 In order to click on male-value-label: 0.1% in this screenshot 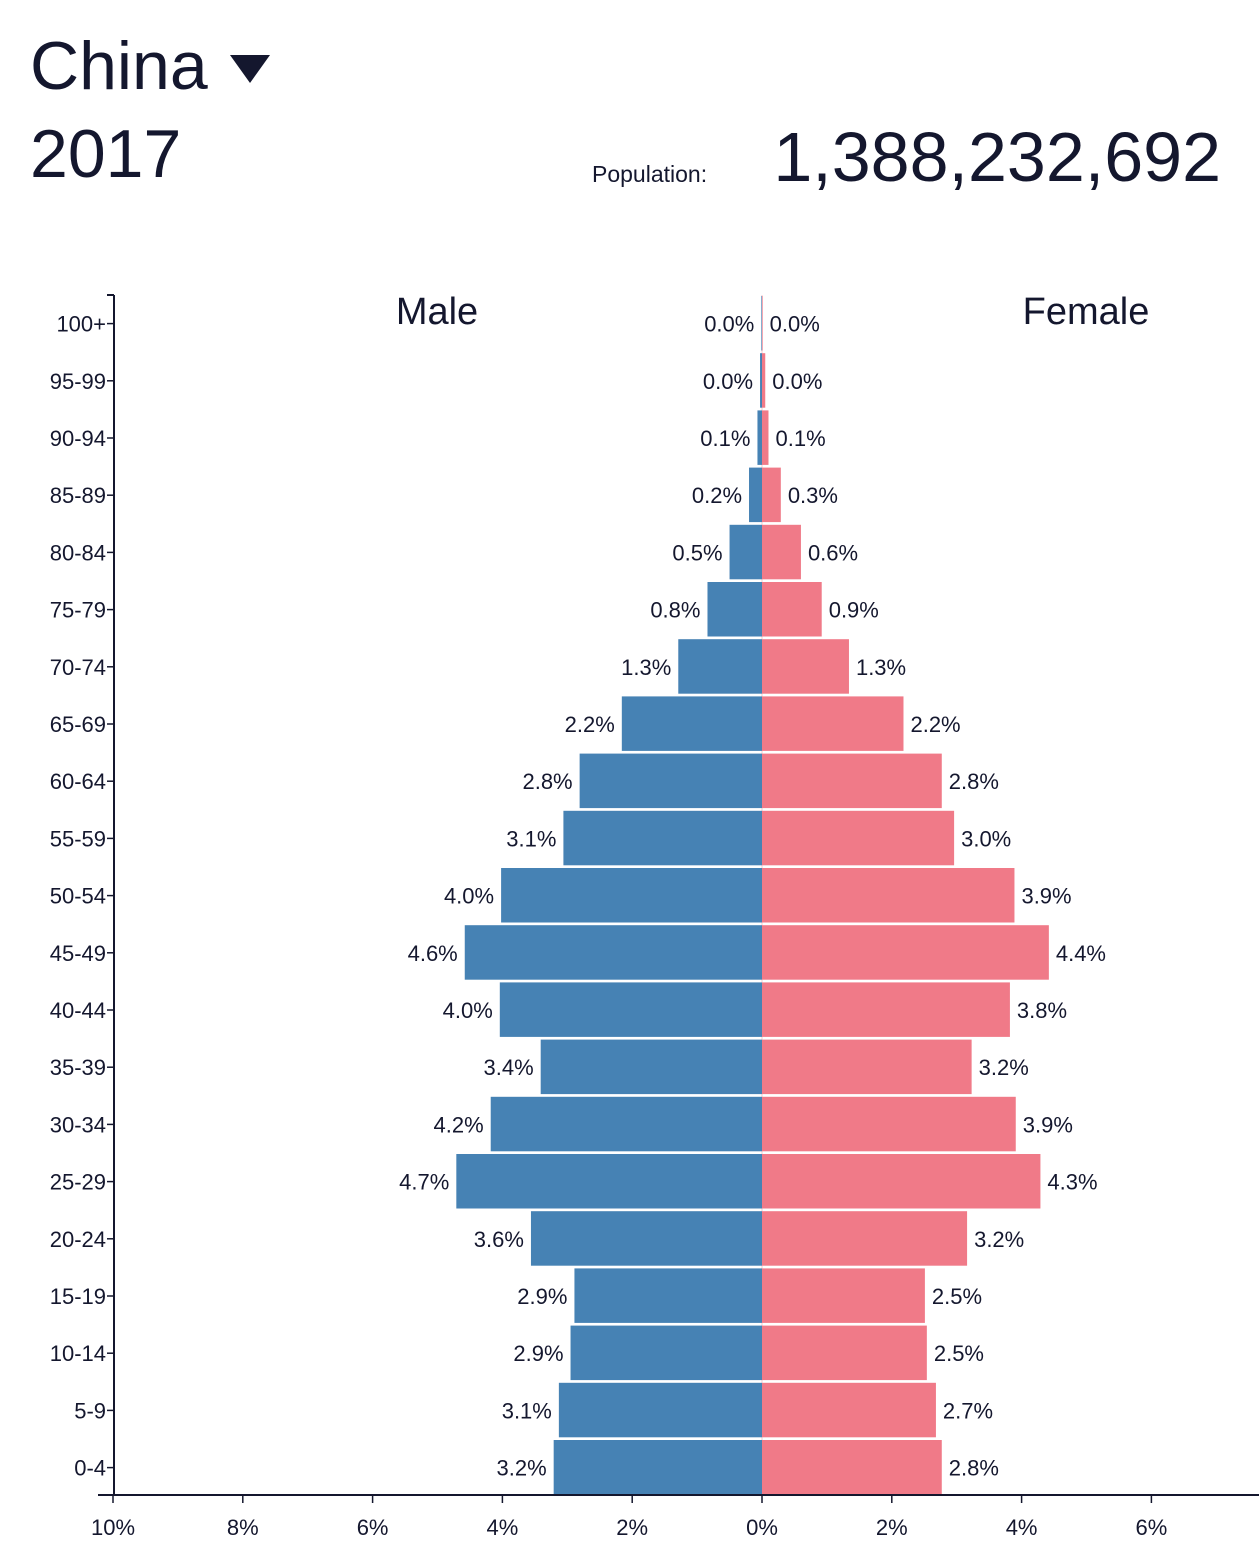, I will do `click(725, 438)`.